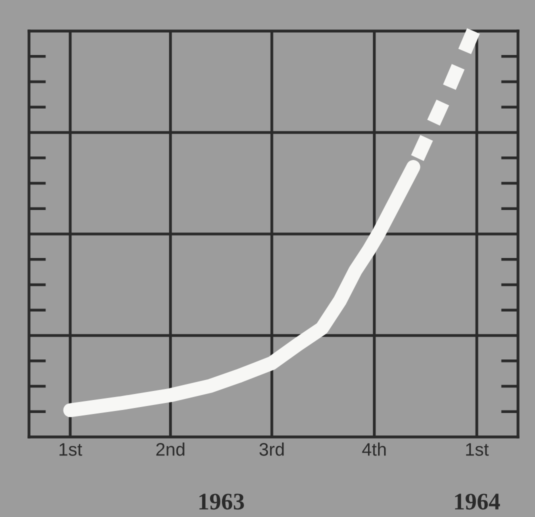  What do you see at coordinates (170, 449) in the screenshot?
I see `x-tick-label: 2nd` at bounding box center [170, 449].